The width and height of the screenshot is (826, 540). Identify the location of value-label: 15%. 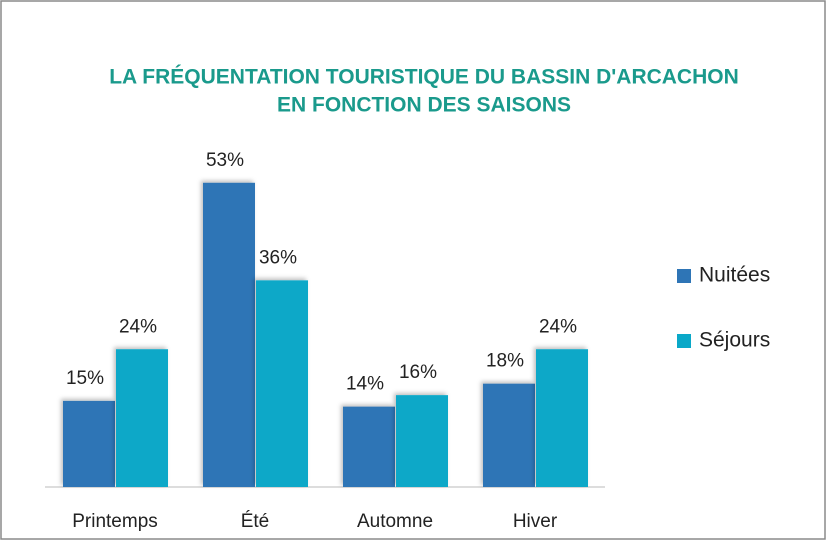
(85, 378).